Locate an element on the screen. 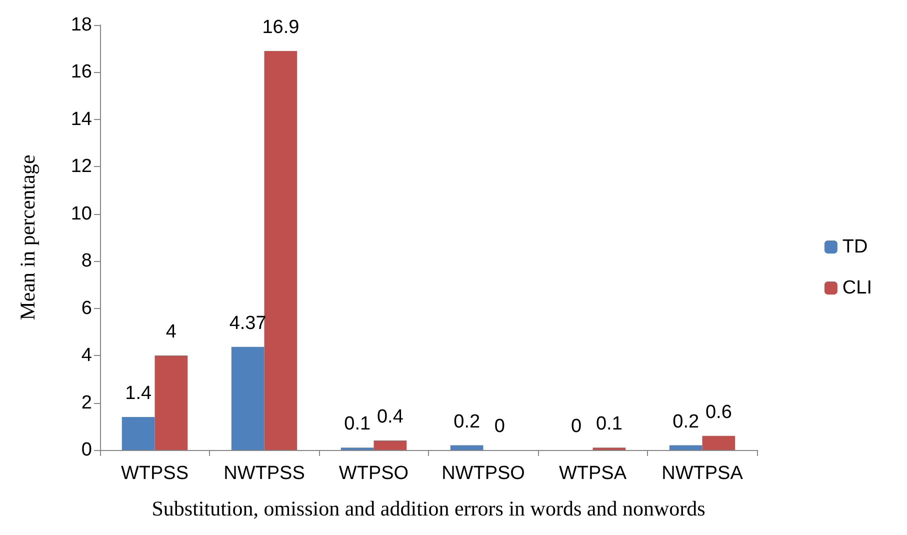 This screenshot has width=907, height=535. x-axis-title: Substitution, omission and addition errors in words and nonwords is located at coordinates (429, 508).